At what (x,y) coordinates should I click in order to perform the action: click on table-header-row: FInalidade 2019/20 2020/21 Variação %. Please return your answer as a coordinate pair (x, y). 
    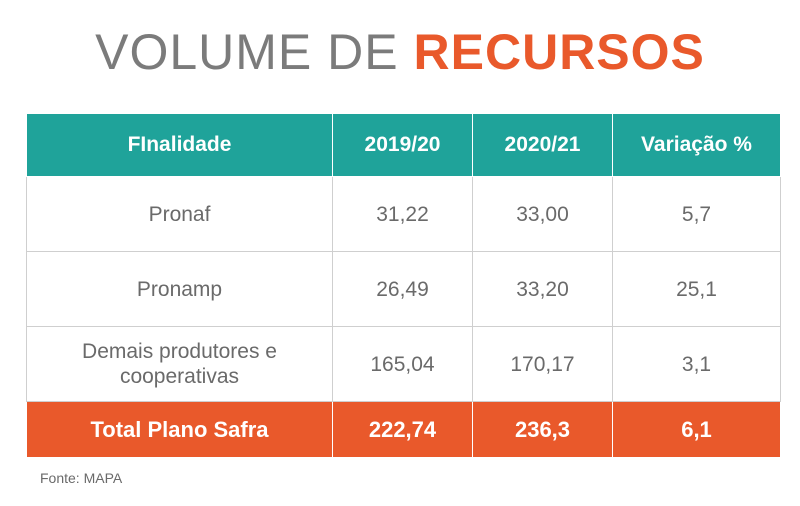
    Looking at the image, I should click on (403, 145).